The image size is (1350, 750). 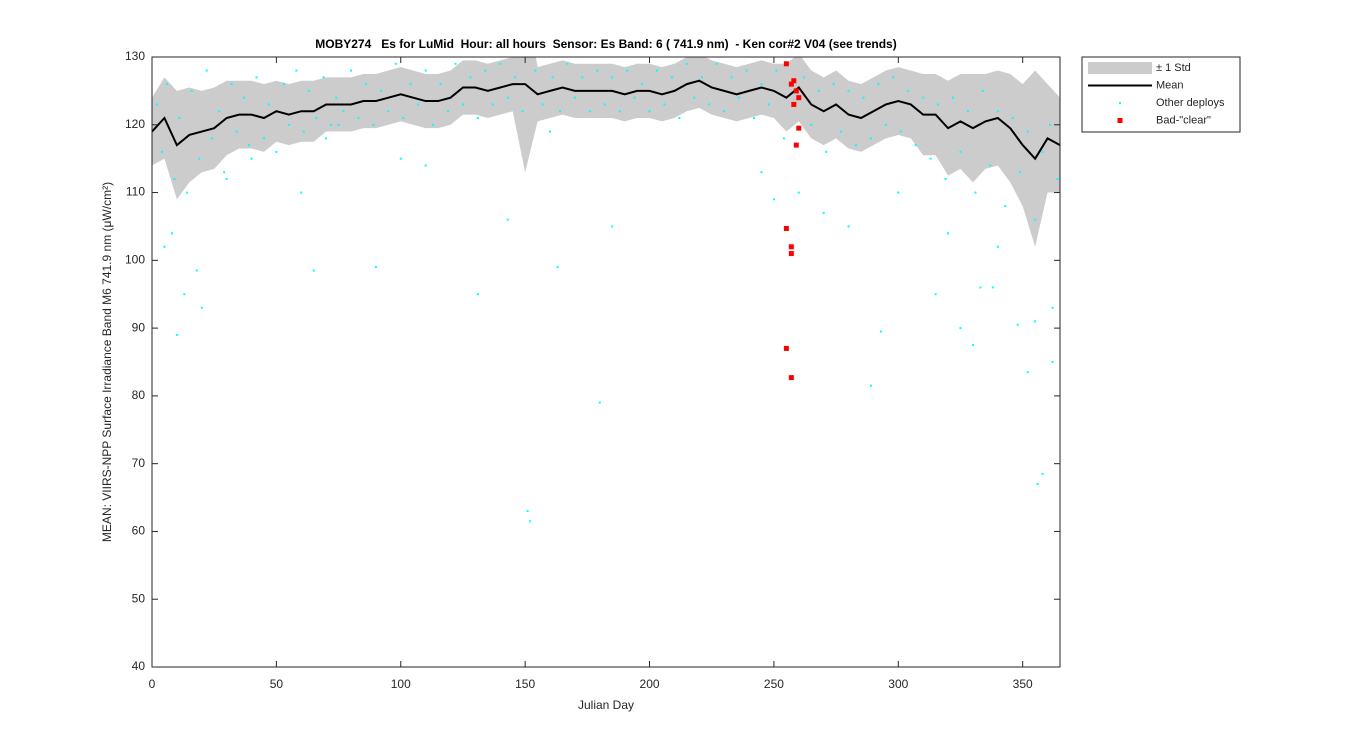 I want to click on x-tick-label: 250, so click(x=774, y=684).